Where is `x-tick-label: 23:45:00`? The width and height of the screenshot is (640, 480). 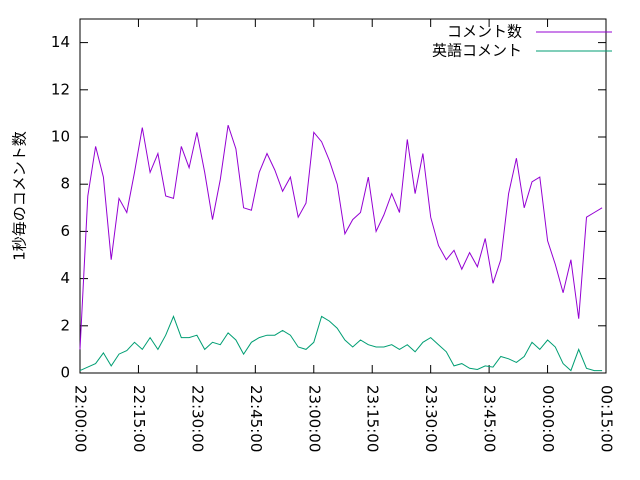 x-tick-label: 23:45:00 is located at coordinates (490, 418).